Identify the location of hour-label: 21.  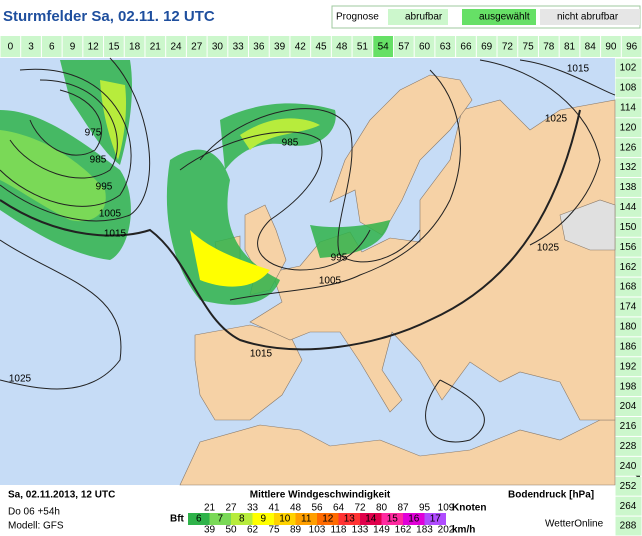
(156, 47).